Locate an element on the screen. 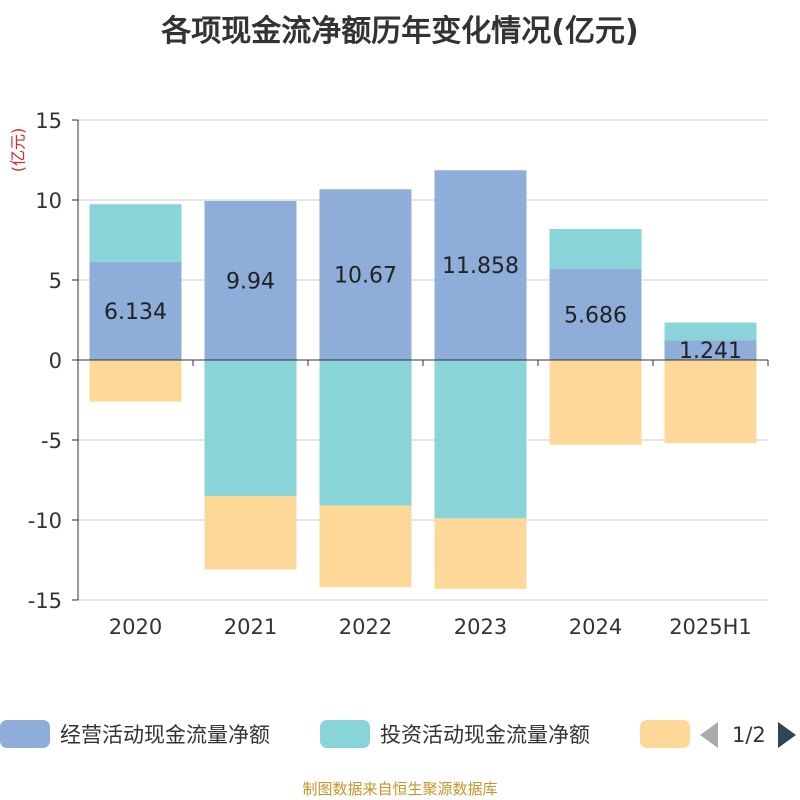 Image resolution: width=800 pixels, height=800 pixels. data-label-operating-2024: 5.686 is located at coordinates (595, 316).